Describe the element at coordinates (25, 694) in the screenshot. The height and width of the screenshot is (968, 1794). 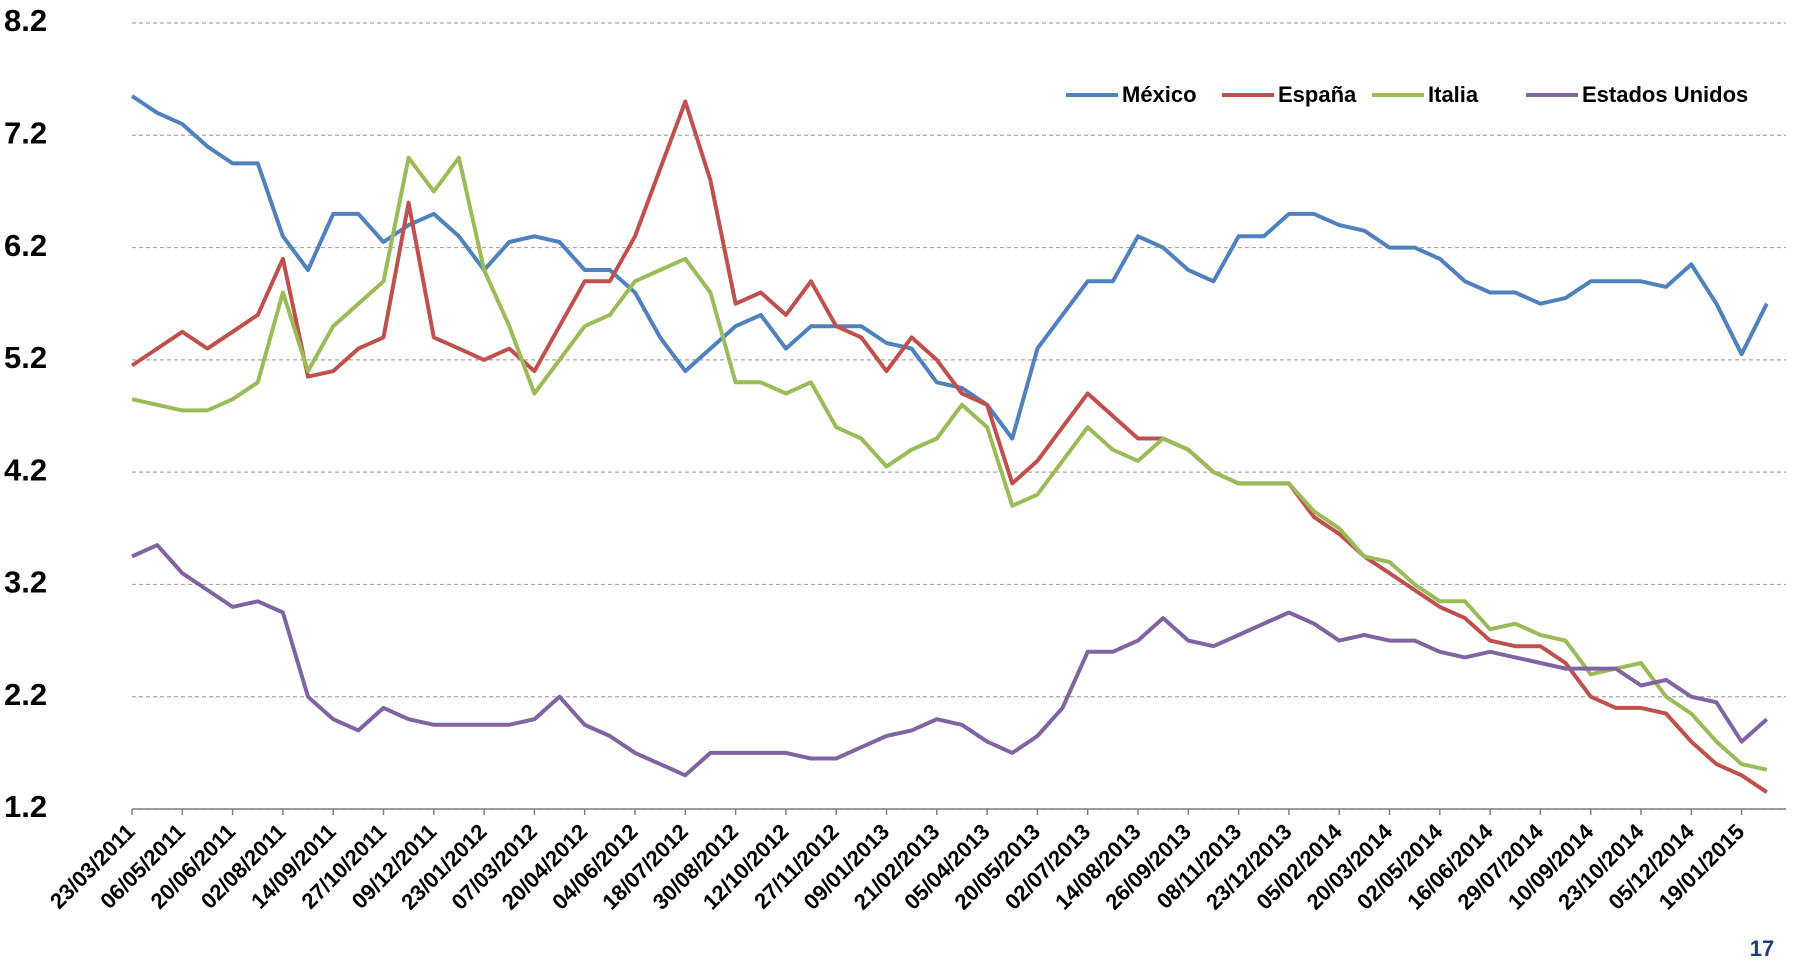
I see `y-tick-label: 2.2` at that location.